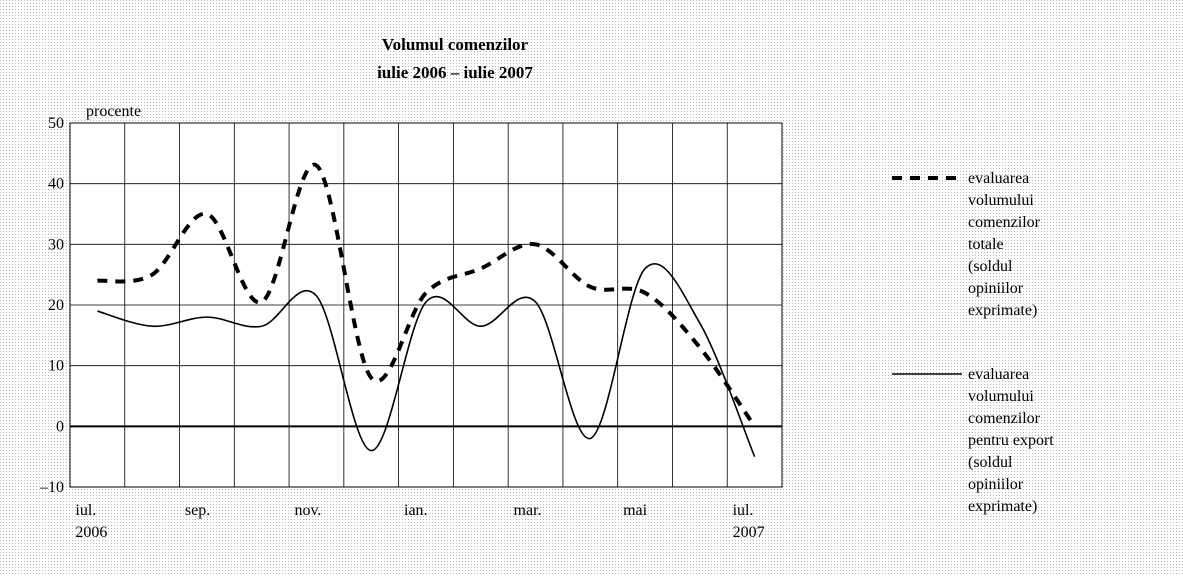 The width and height of the screenshot is (1183, 576). What do you see at coordinates (197, 510) in the screenshot?
I see `x-tick-label: sep.` at bounding box center [197, 510].